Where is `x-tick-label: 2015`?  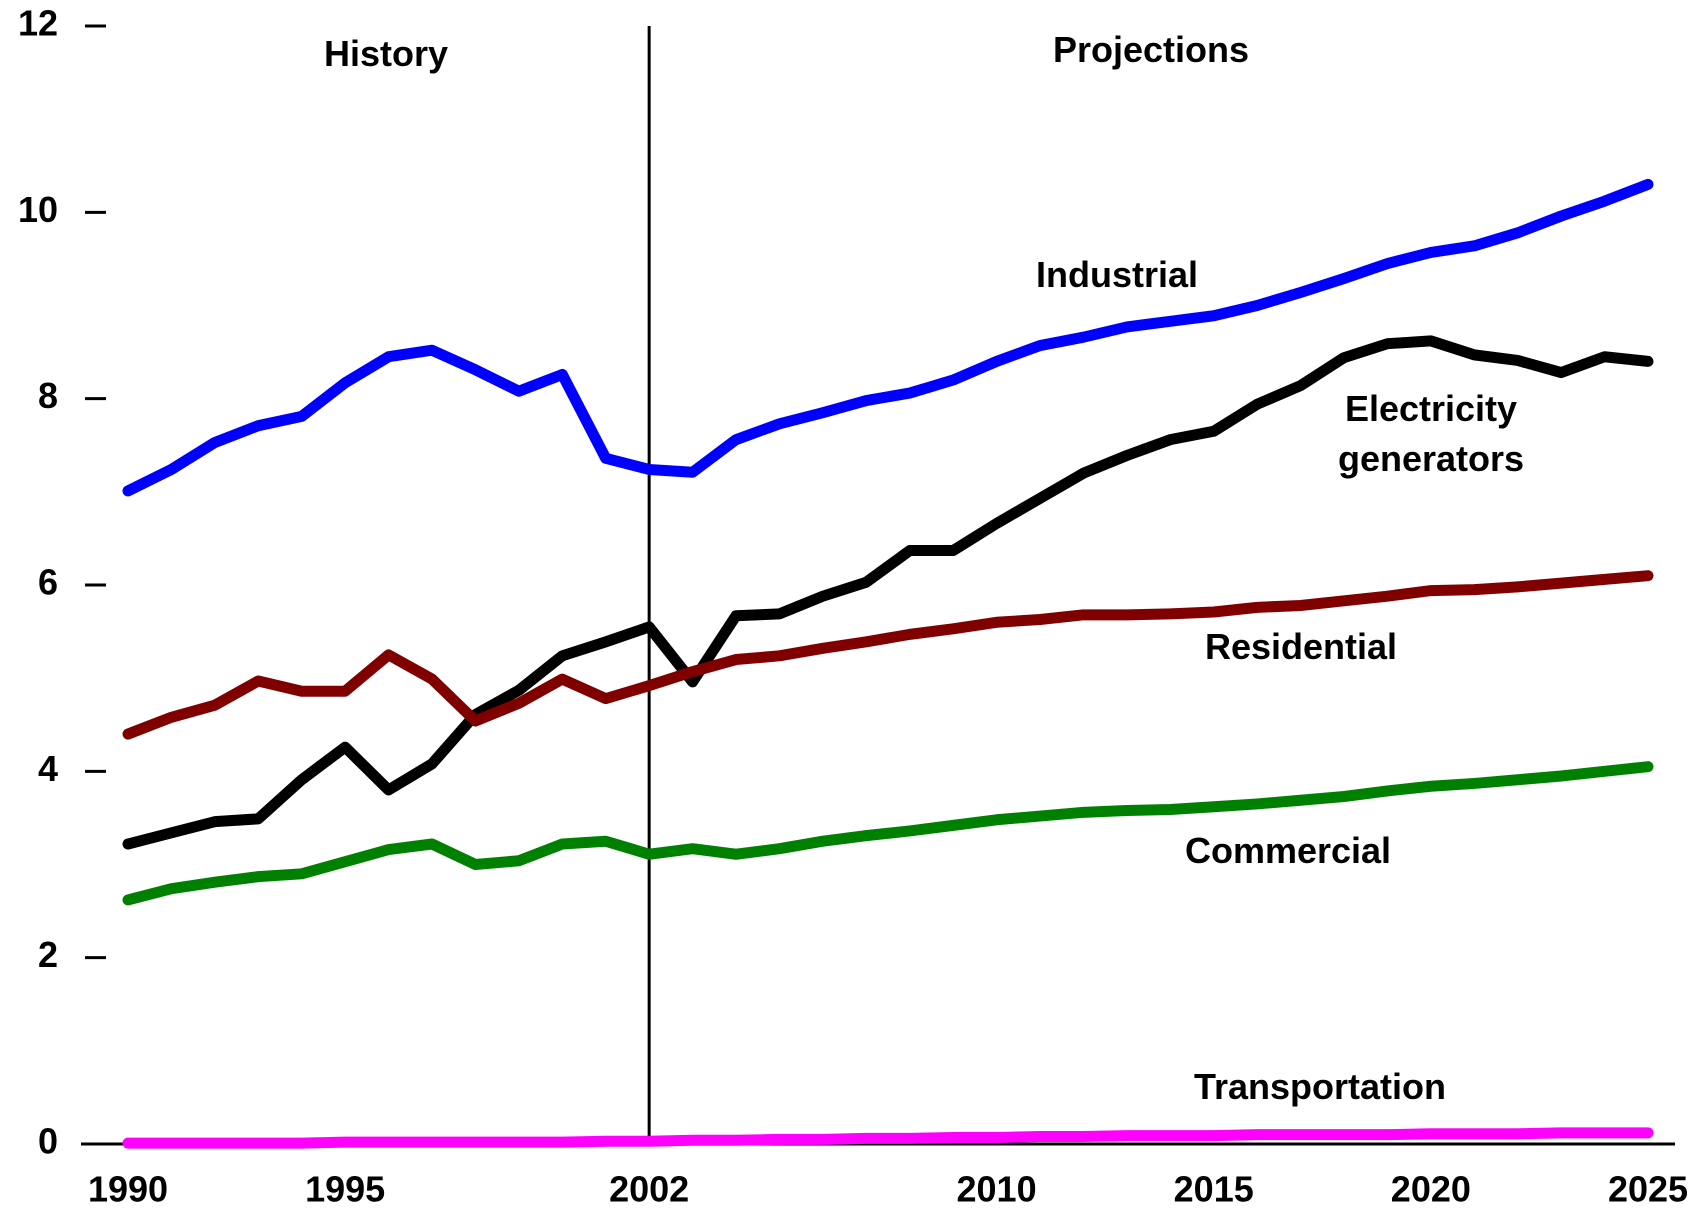 x-tick-label: 2015 is located at coordinates (1214, 1189).